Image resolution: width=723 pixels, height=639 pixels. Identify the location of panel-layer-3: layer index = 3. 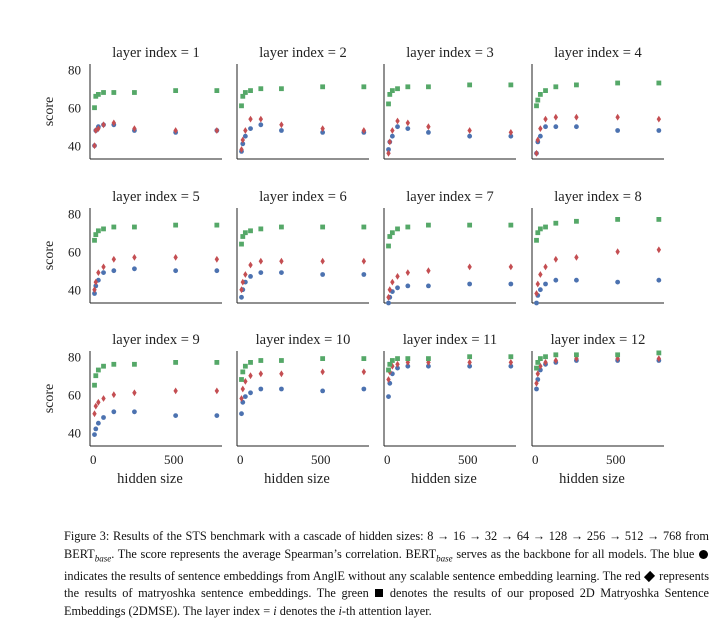
(449, 102).